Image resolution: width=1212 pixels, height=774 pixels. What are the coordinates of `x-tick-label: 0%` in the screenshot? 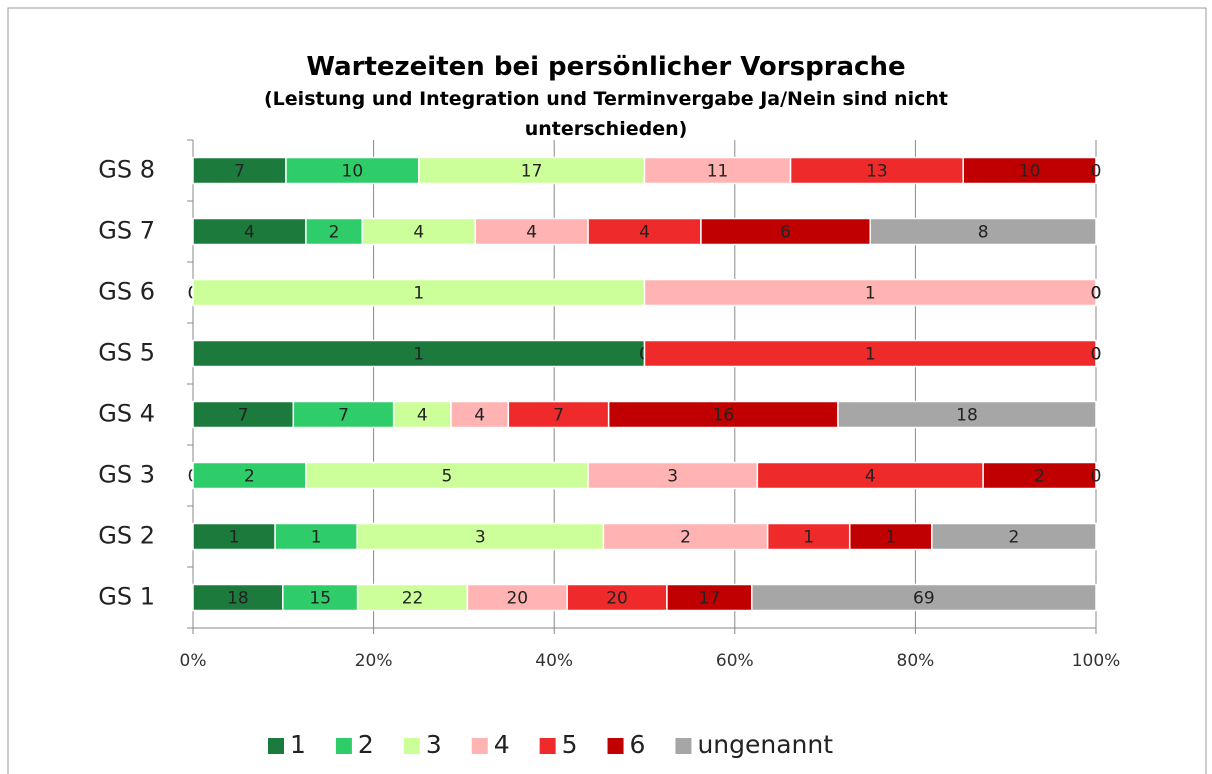 It's located at (193, 661).